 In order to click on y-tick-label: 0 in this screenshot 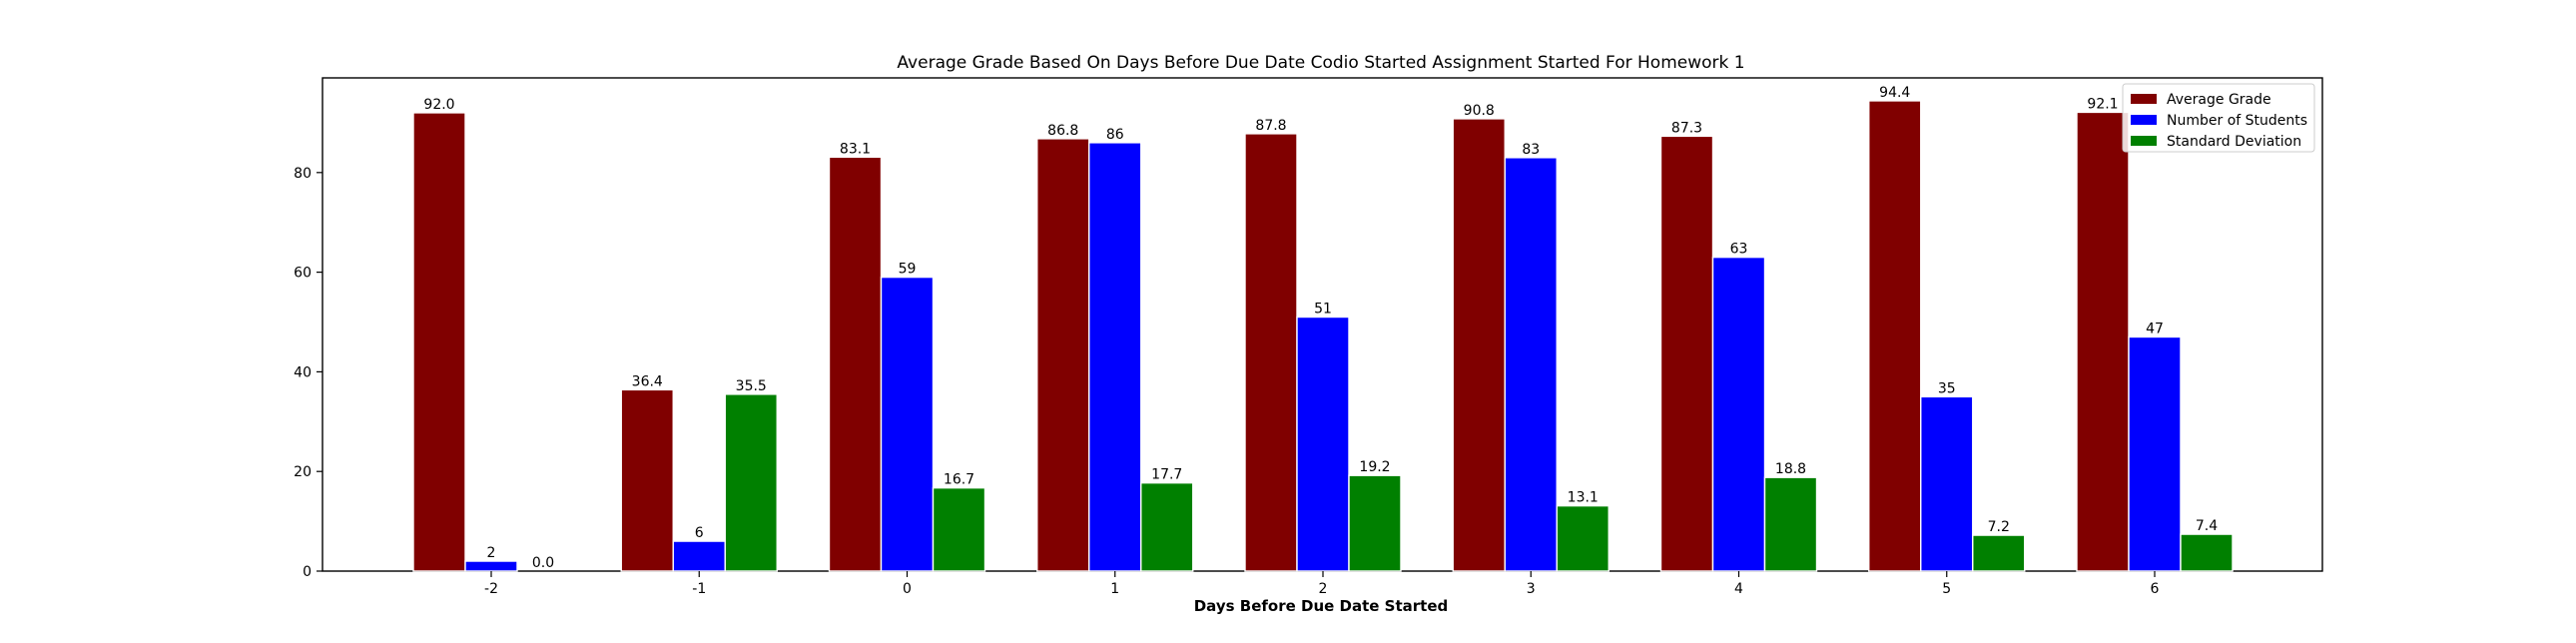, I will do `click(307, 572)`.